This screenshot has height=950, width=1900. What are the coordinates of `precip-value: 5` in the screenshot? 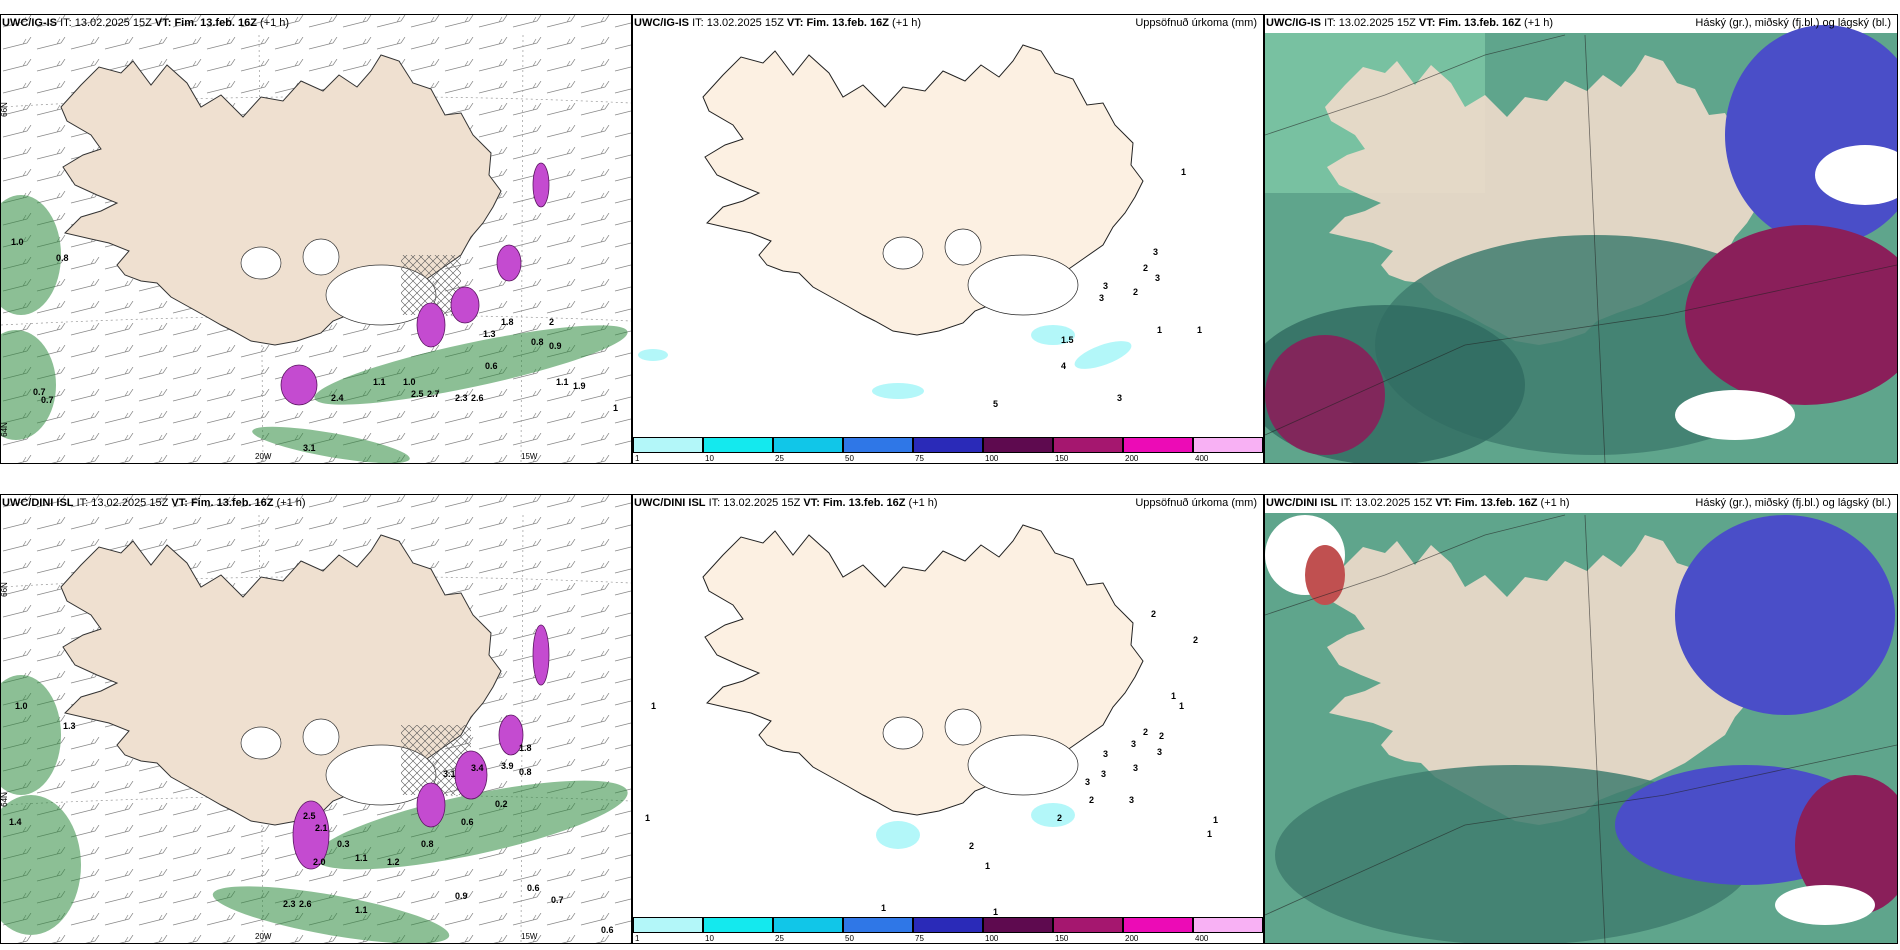 It's located at (996, 404).